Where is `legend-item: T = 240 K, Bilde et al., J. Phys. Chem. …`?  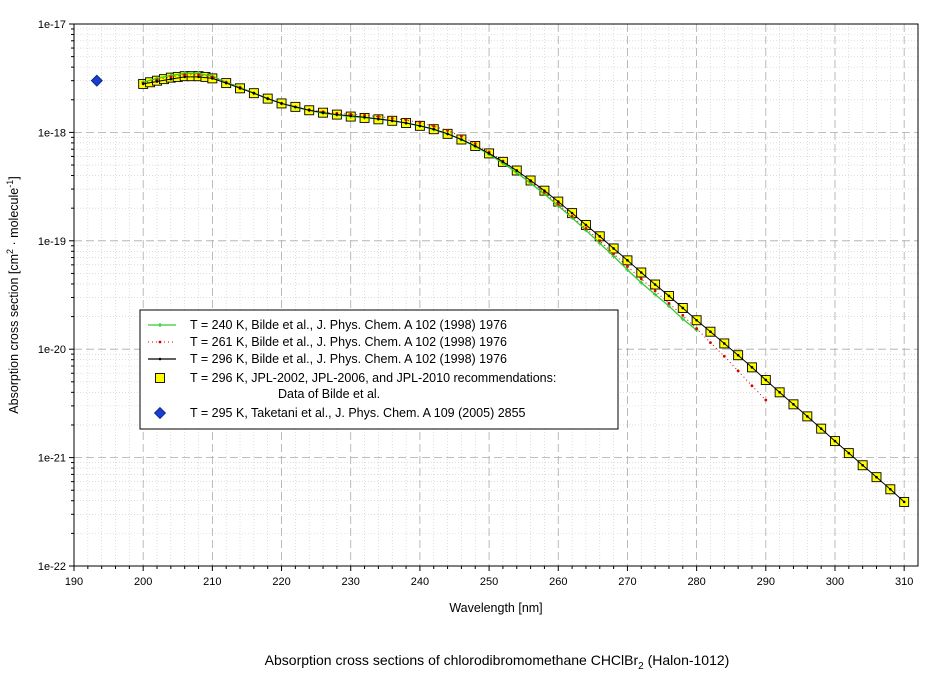 legend-item: T = 240 K, Bilde et al., J. Phys. Chem. … is located at coordinates (327, 325).